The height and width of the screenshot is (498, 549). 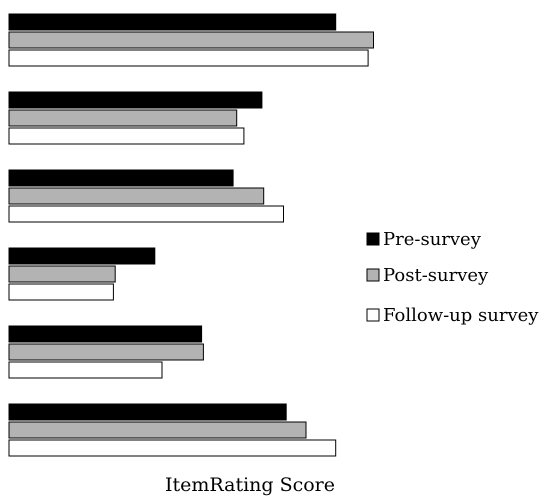 I want to click on bar-1-pre-survey, so click(x=172, y=22).